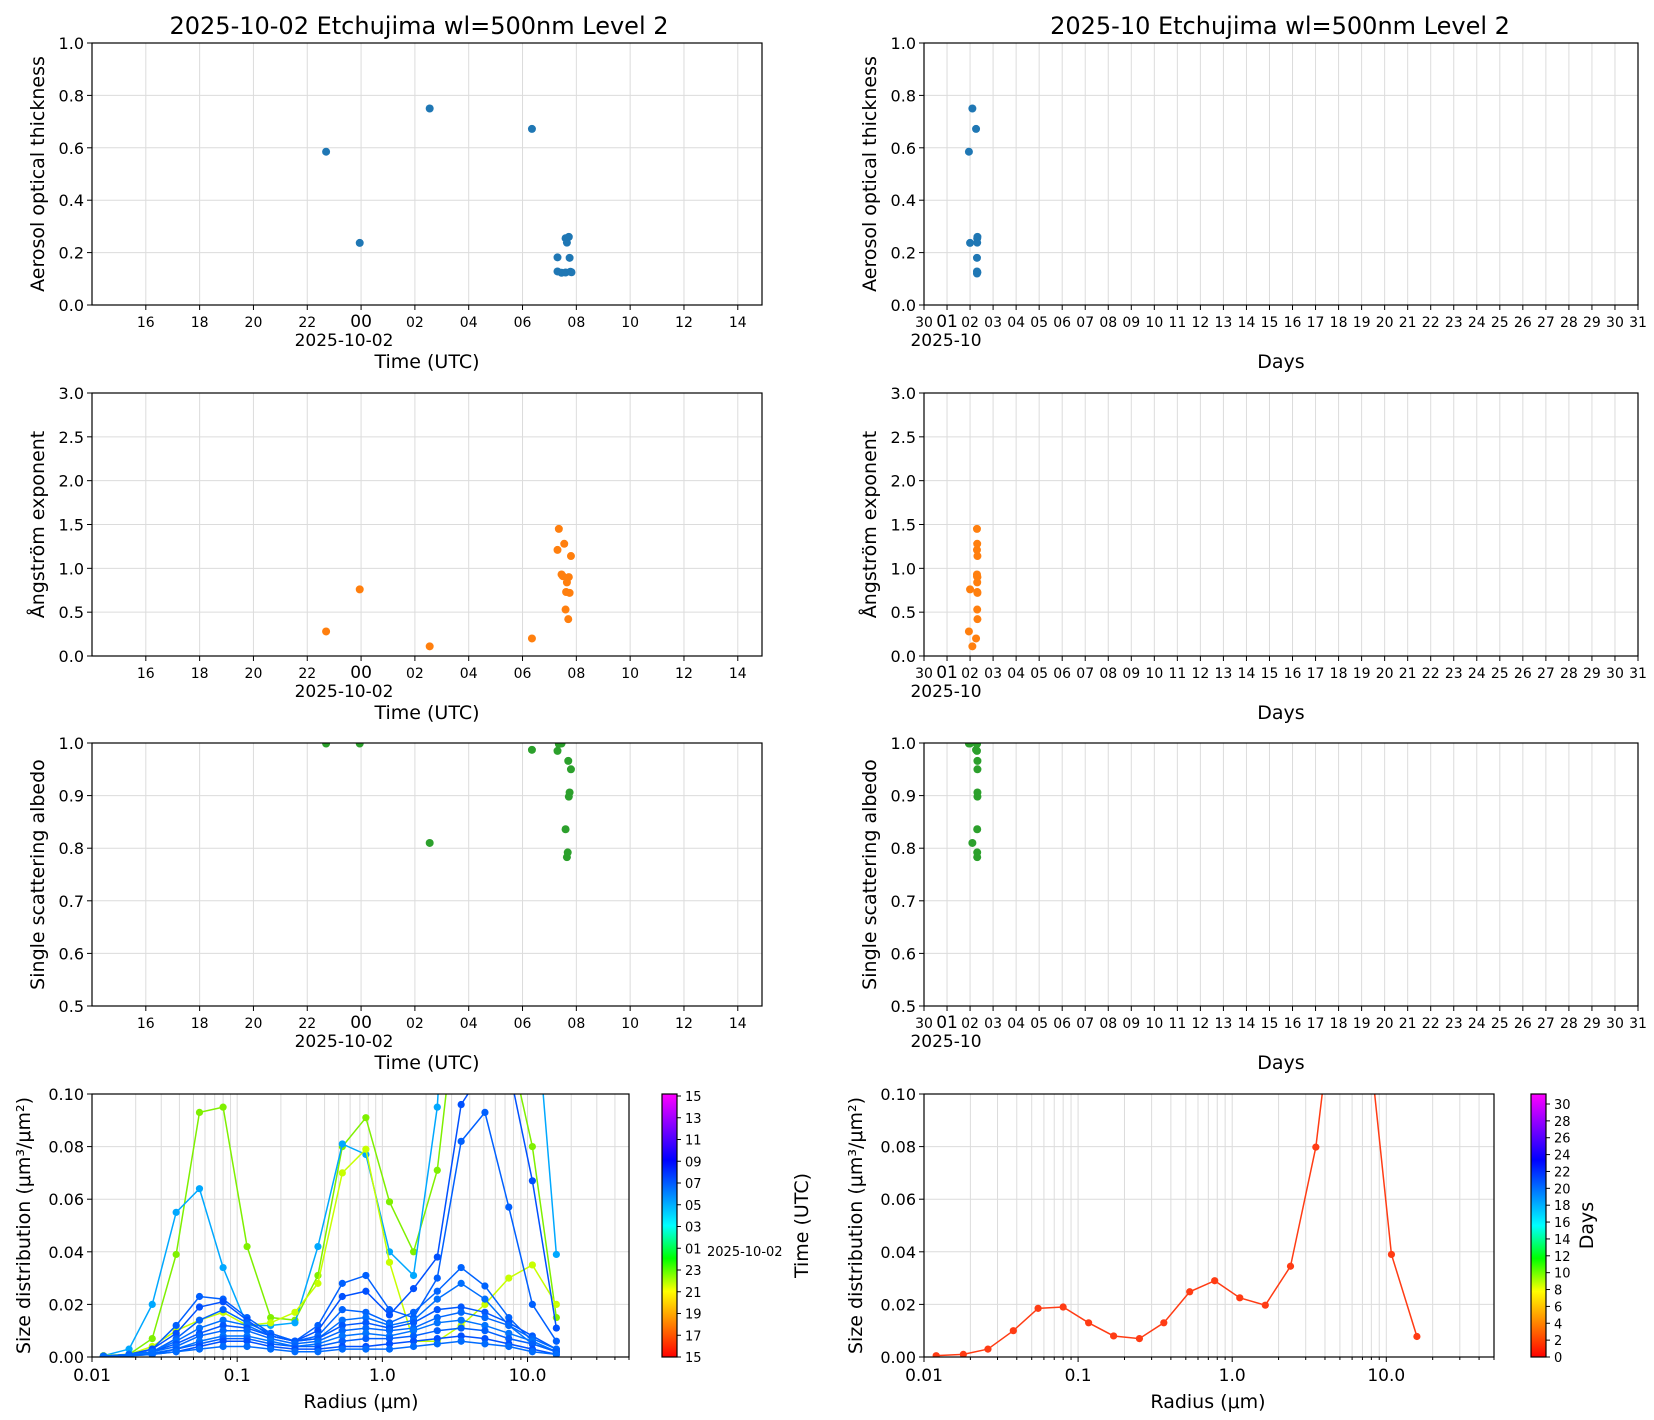  What do you see at coordinates (1293, 674) in the screenshot?
I see `x-tick-label: 16` at bounding box center [1293, 674].